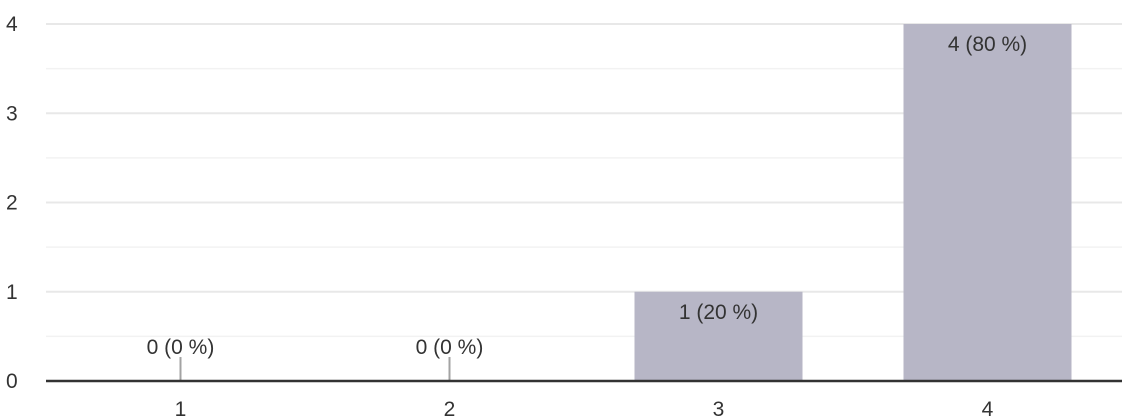  I want to click on y-tick-label: 2, so click(12, 203).